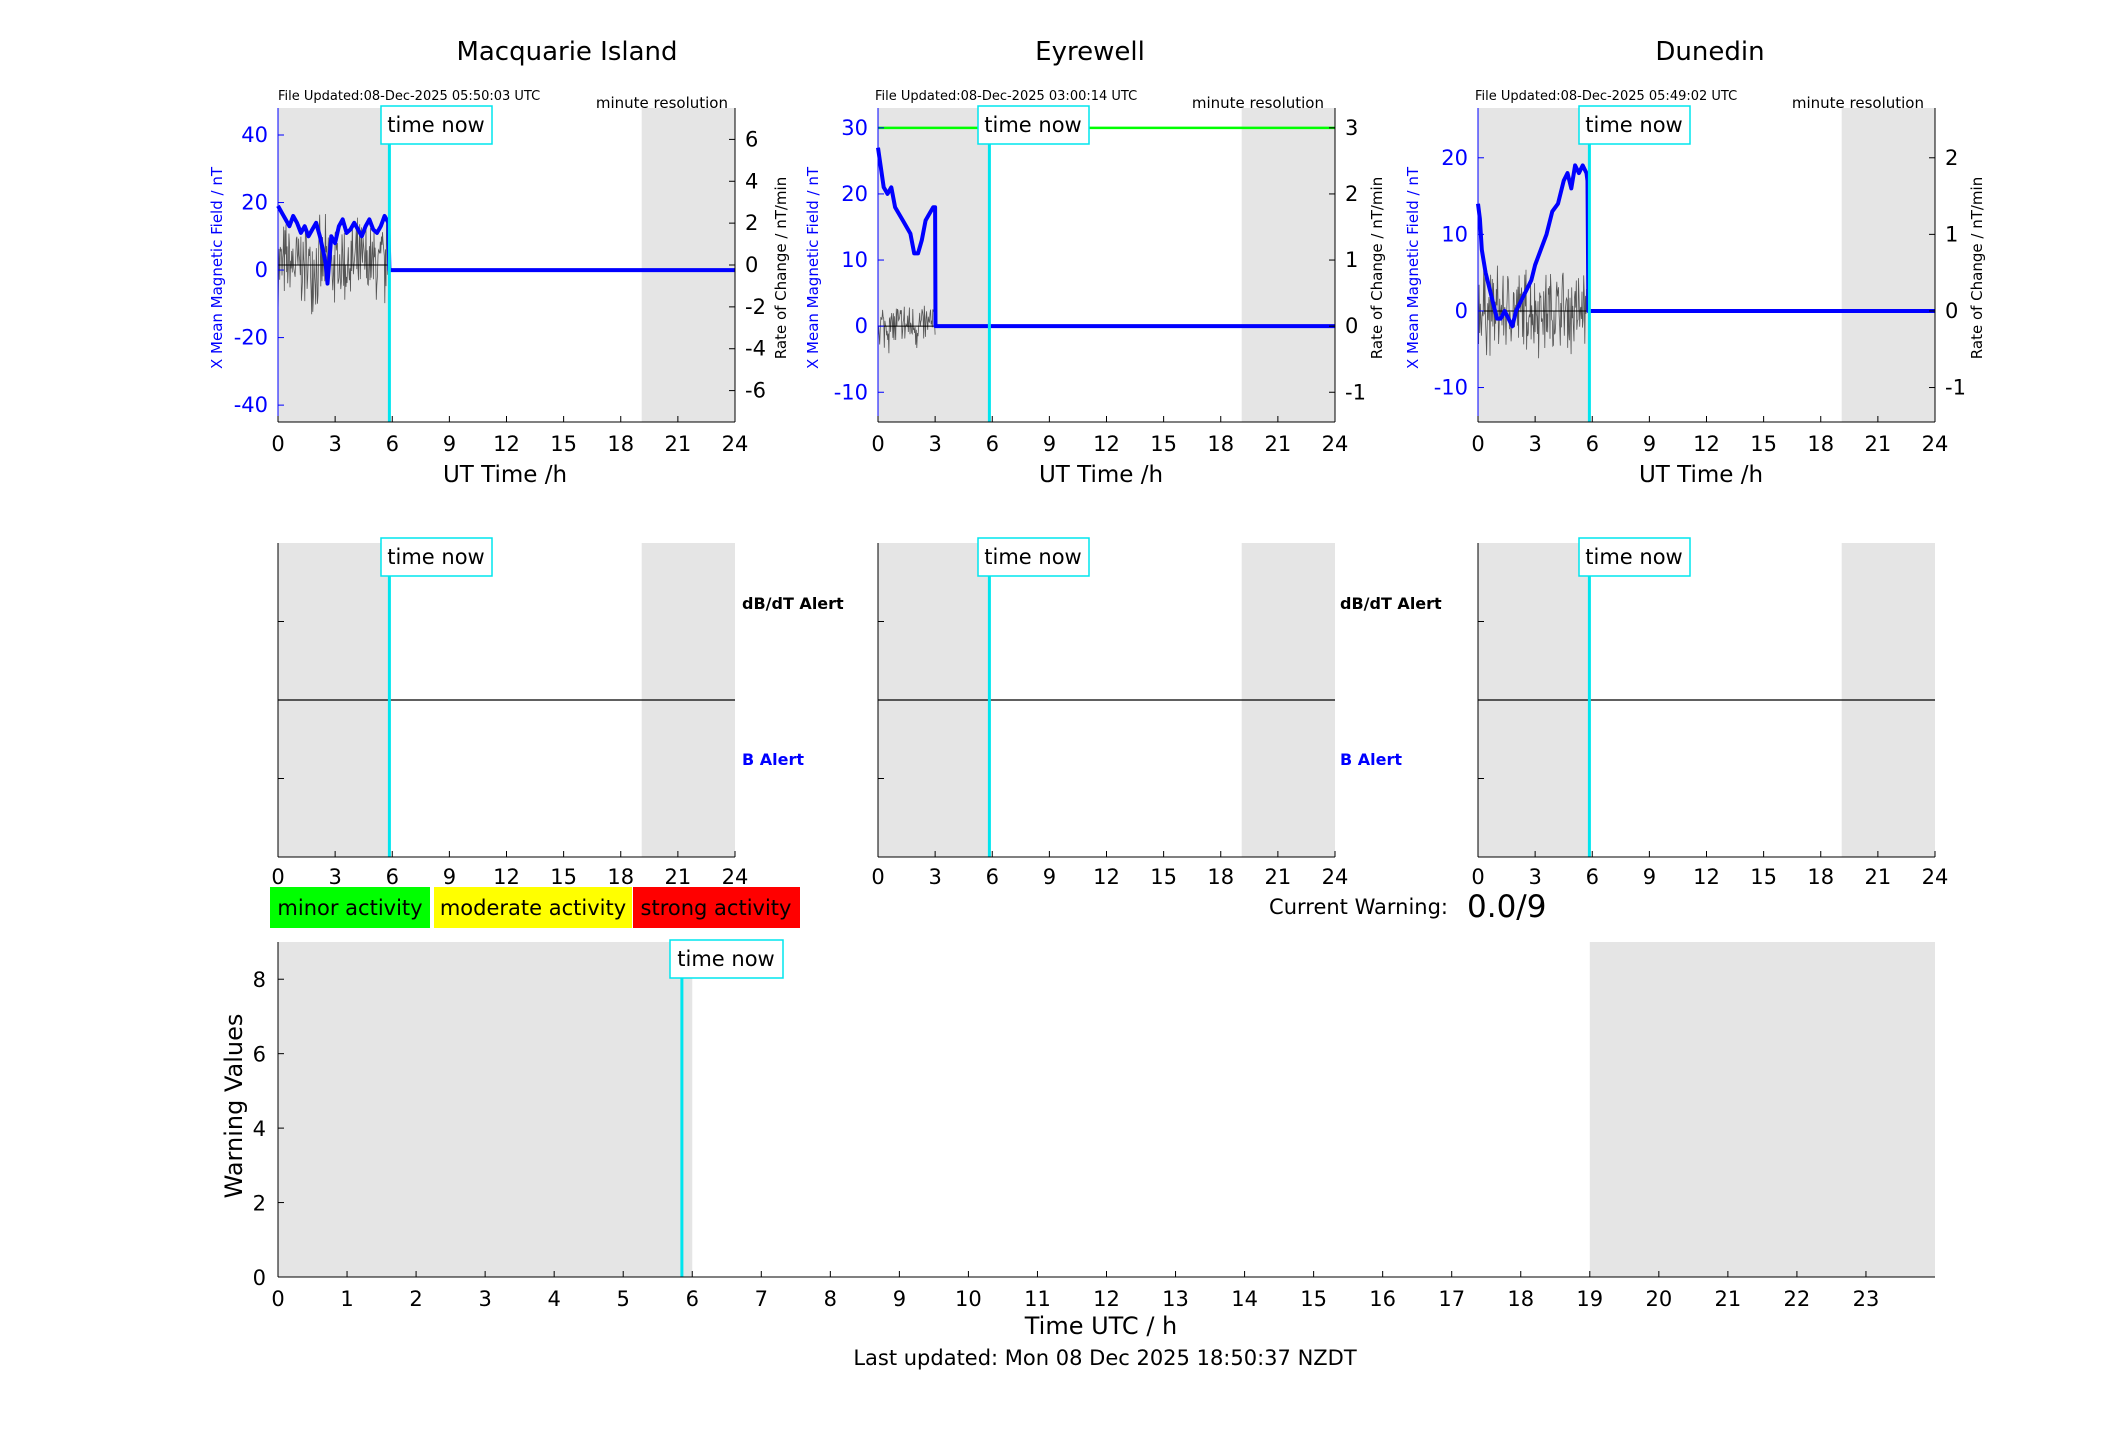 The image size is (2117, 1437). Describe the element at coordinates (861, 326) in the screenshot. I see `y-tick-label-left: 0` at that location.